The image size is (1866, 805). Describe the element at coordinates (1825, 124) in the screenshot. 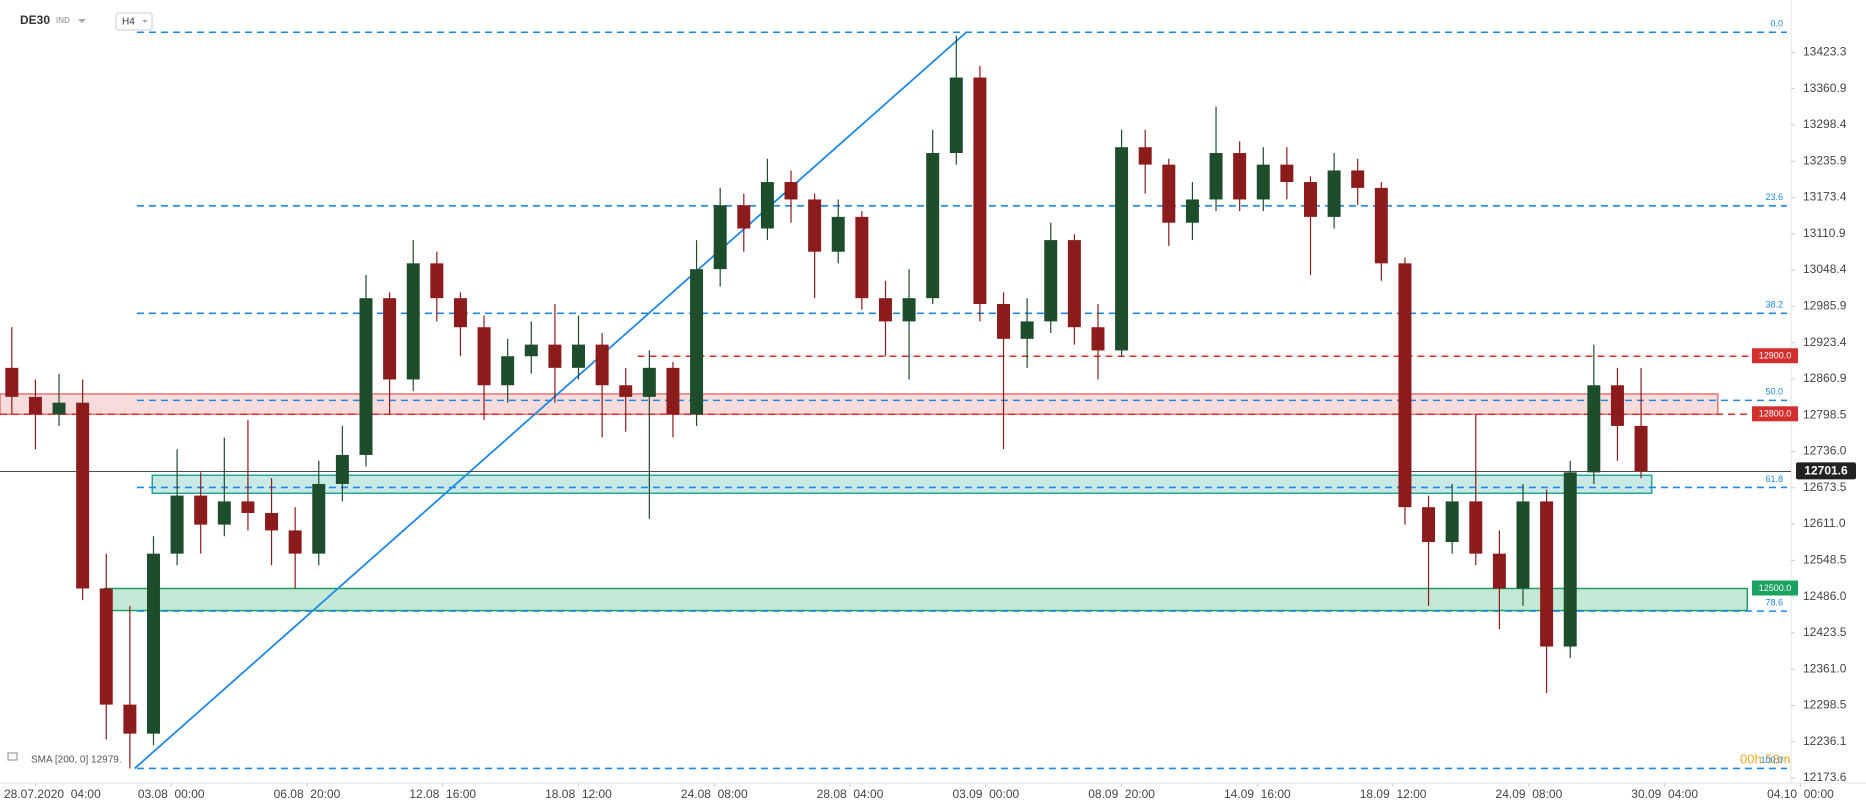

I see `y-tick-label: 13298.4` at that location.